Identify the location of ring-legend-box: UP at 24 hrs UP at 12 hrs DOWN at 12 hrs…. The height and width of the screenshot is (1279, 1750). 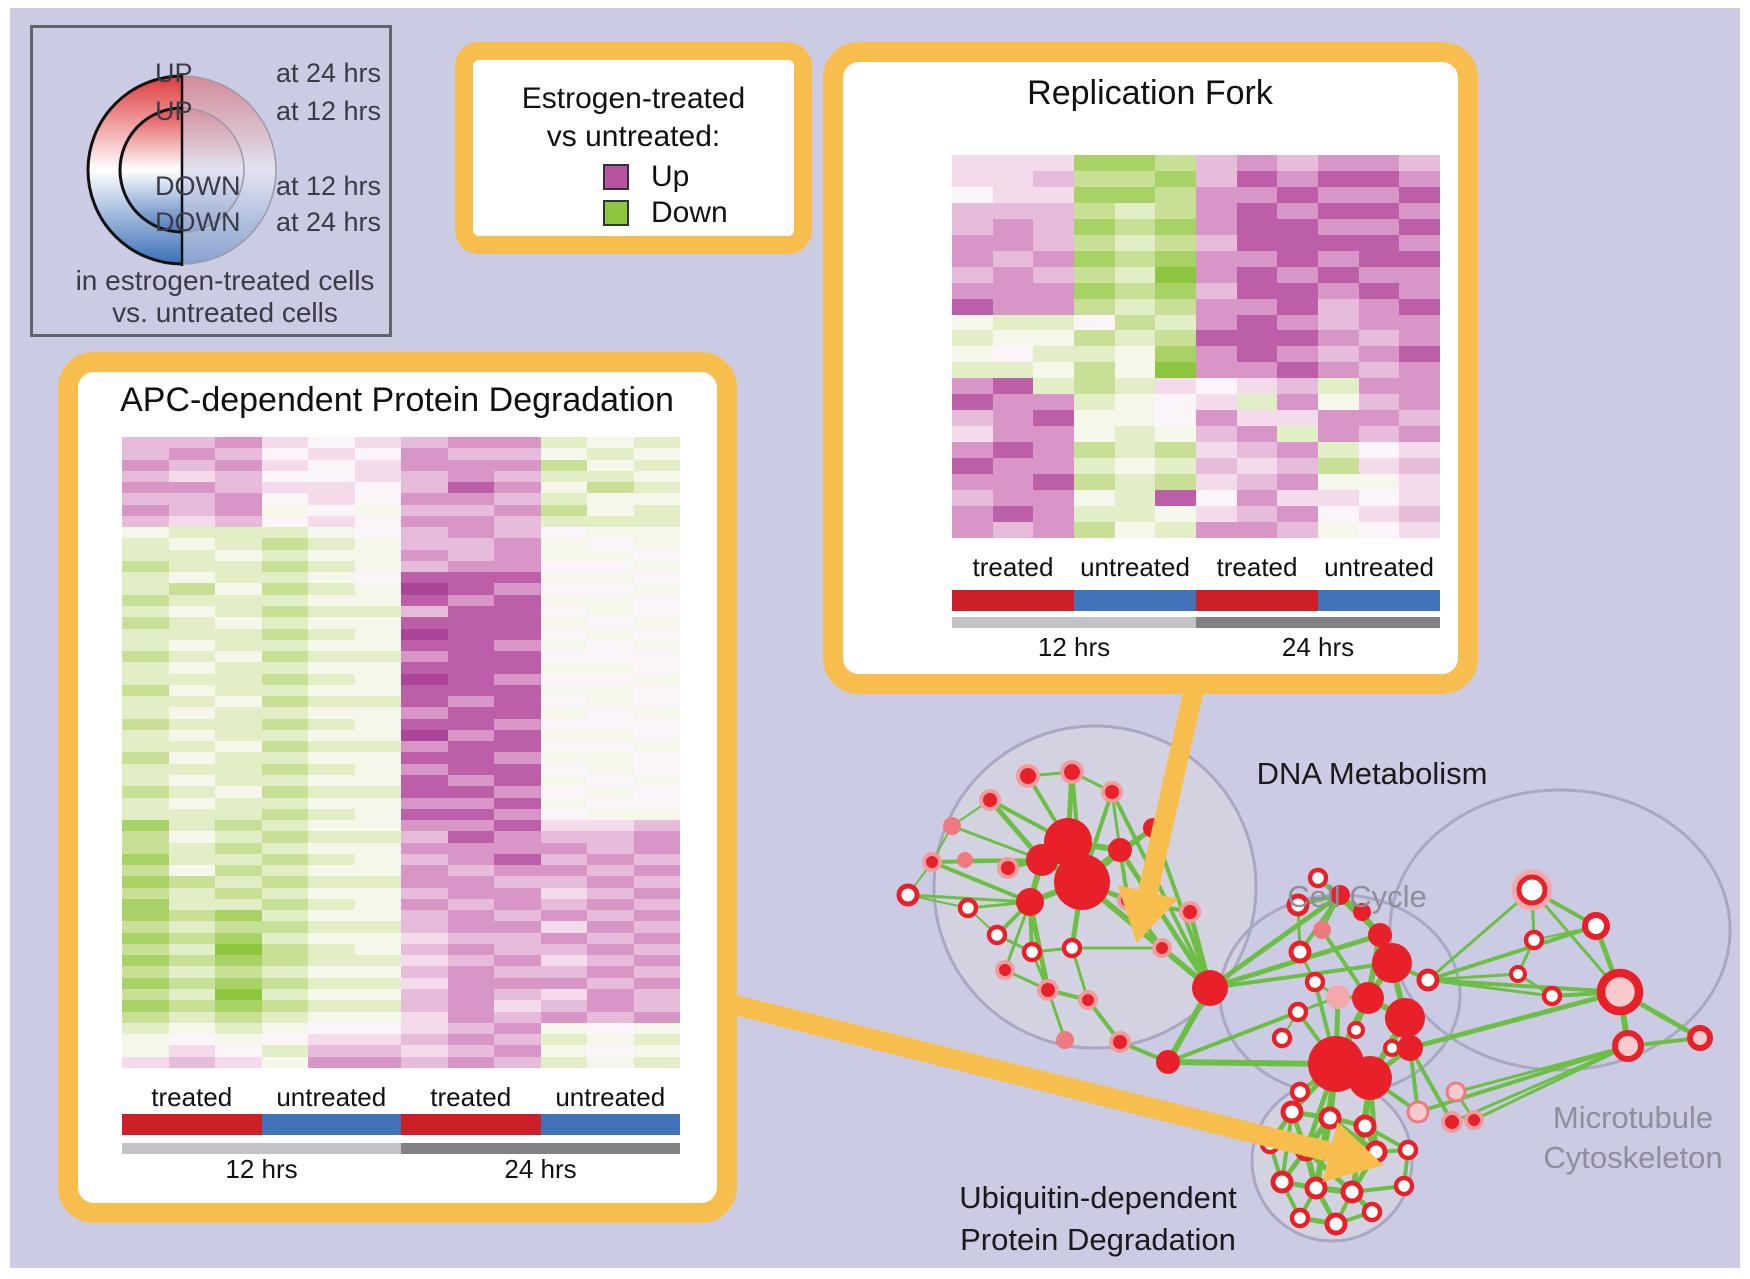
(211, 181).